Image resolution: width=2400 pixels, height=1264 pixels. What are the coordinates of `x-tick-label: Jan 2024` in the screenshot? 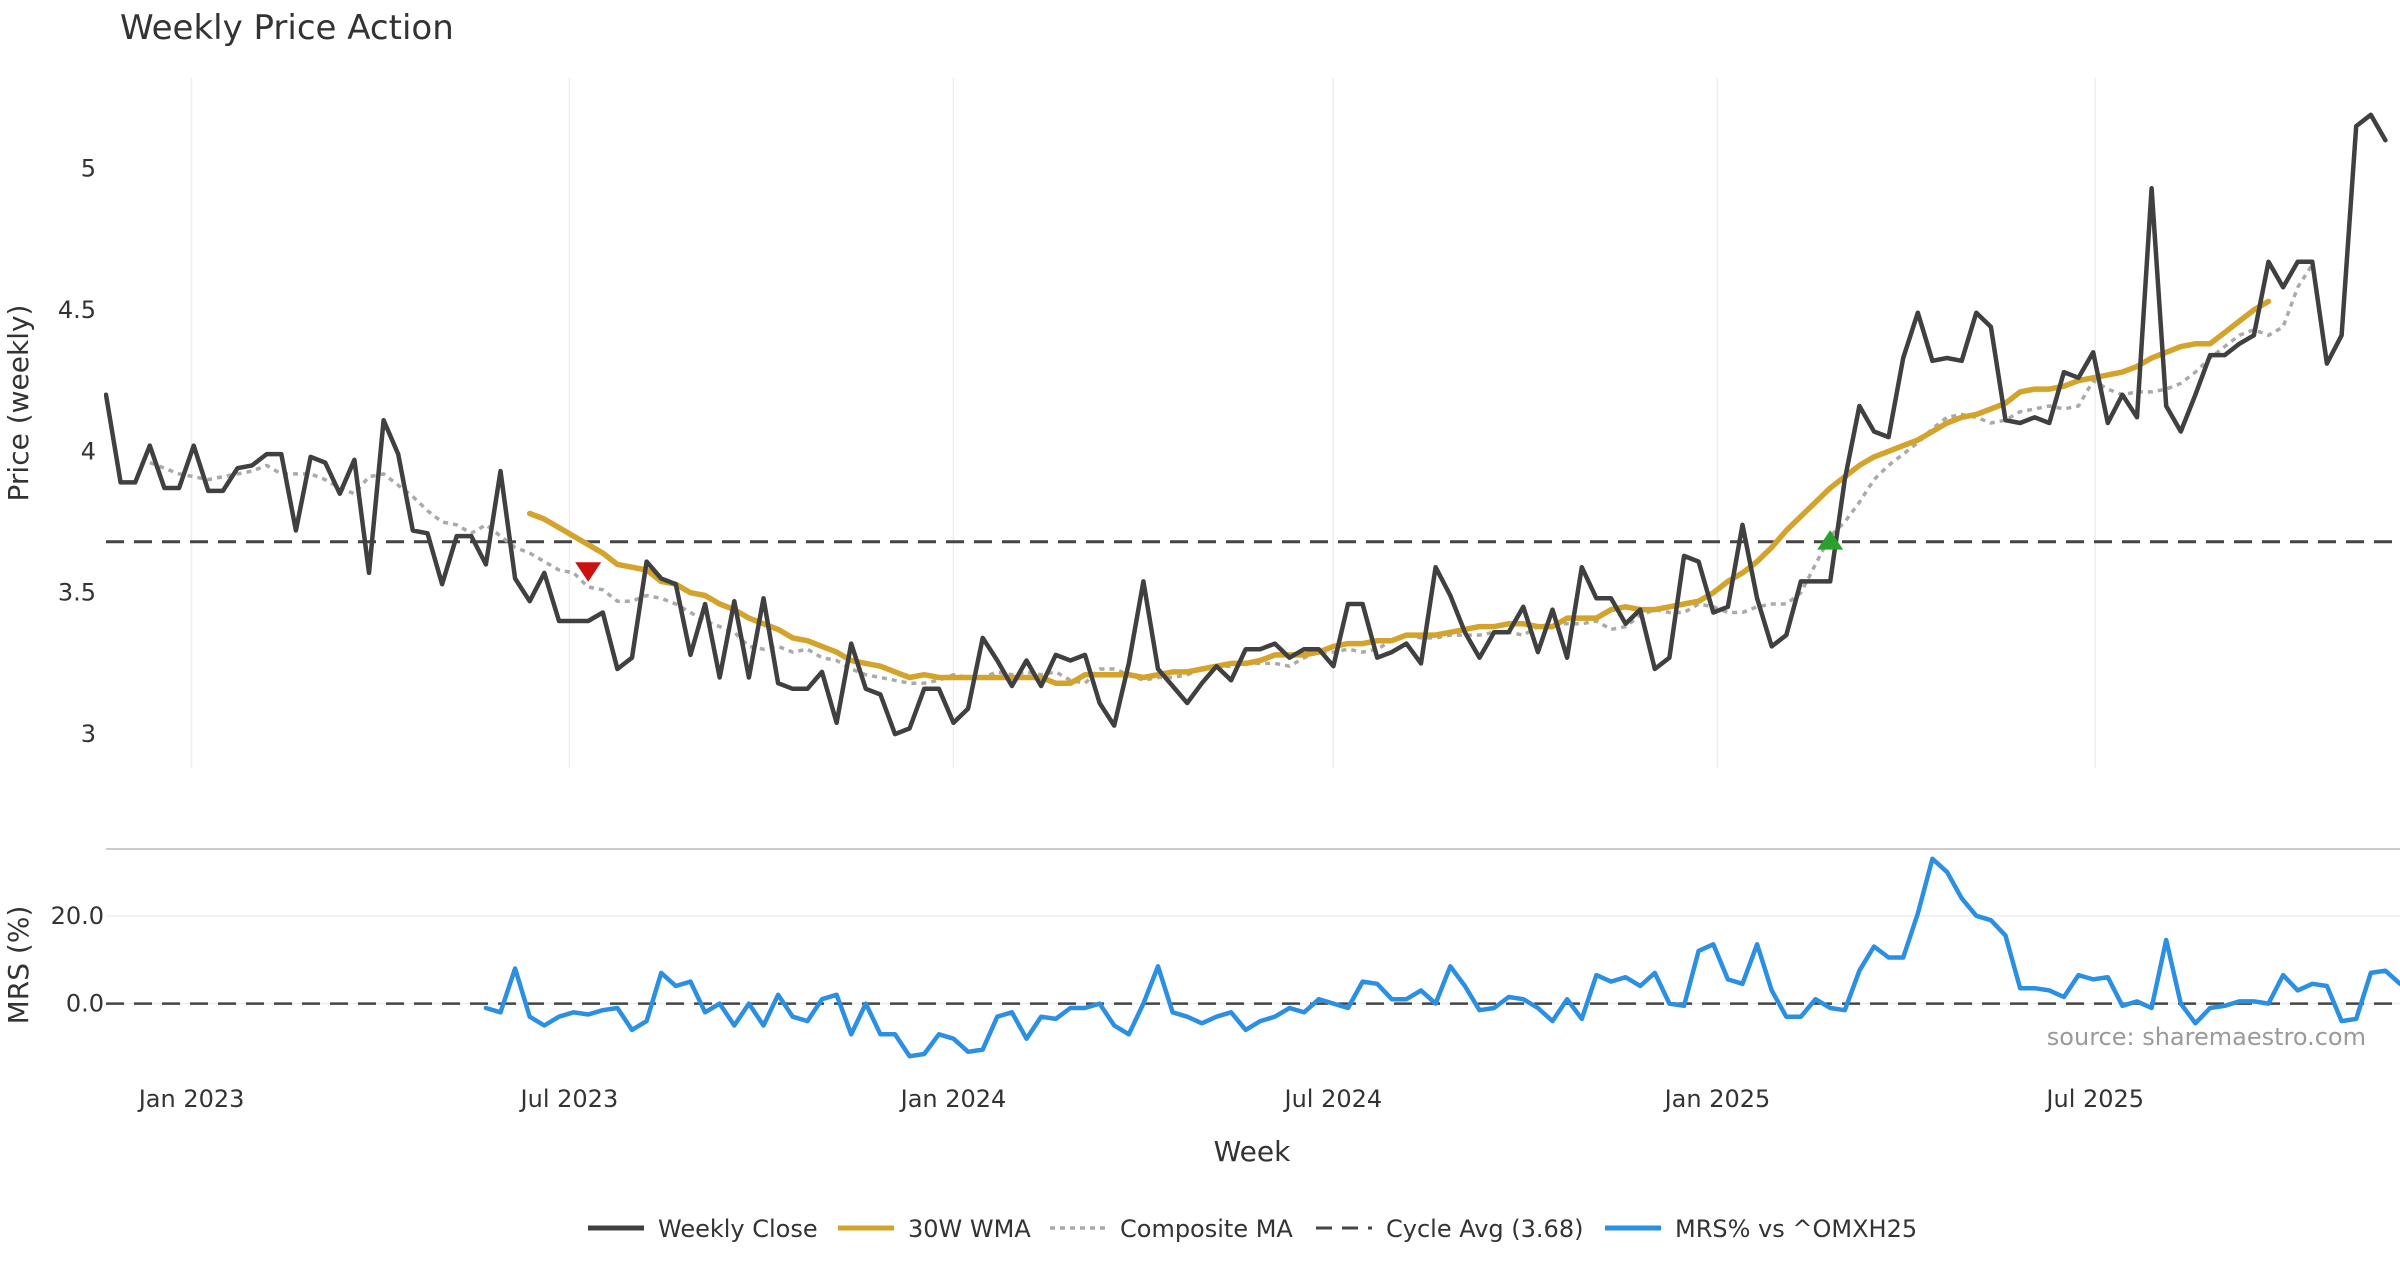 It's located at (953, 1099).